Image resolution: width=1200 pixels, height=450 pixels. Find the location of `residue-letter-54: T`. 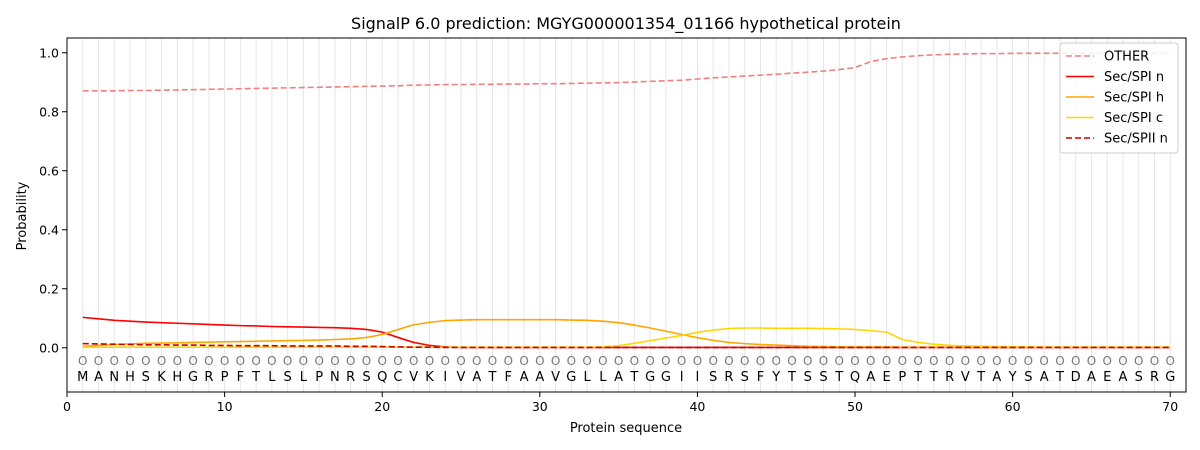

residue-letter-54: T is located at coordinates (917, 377).